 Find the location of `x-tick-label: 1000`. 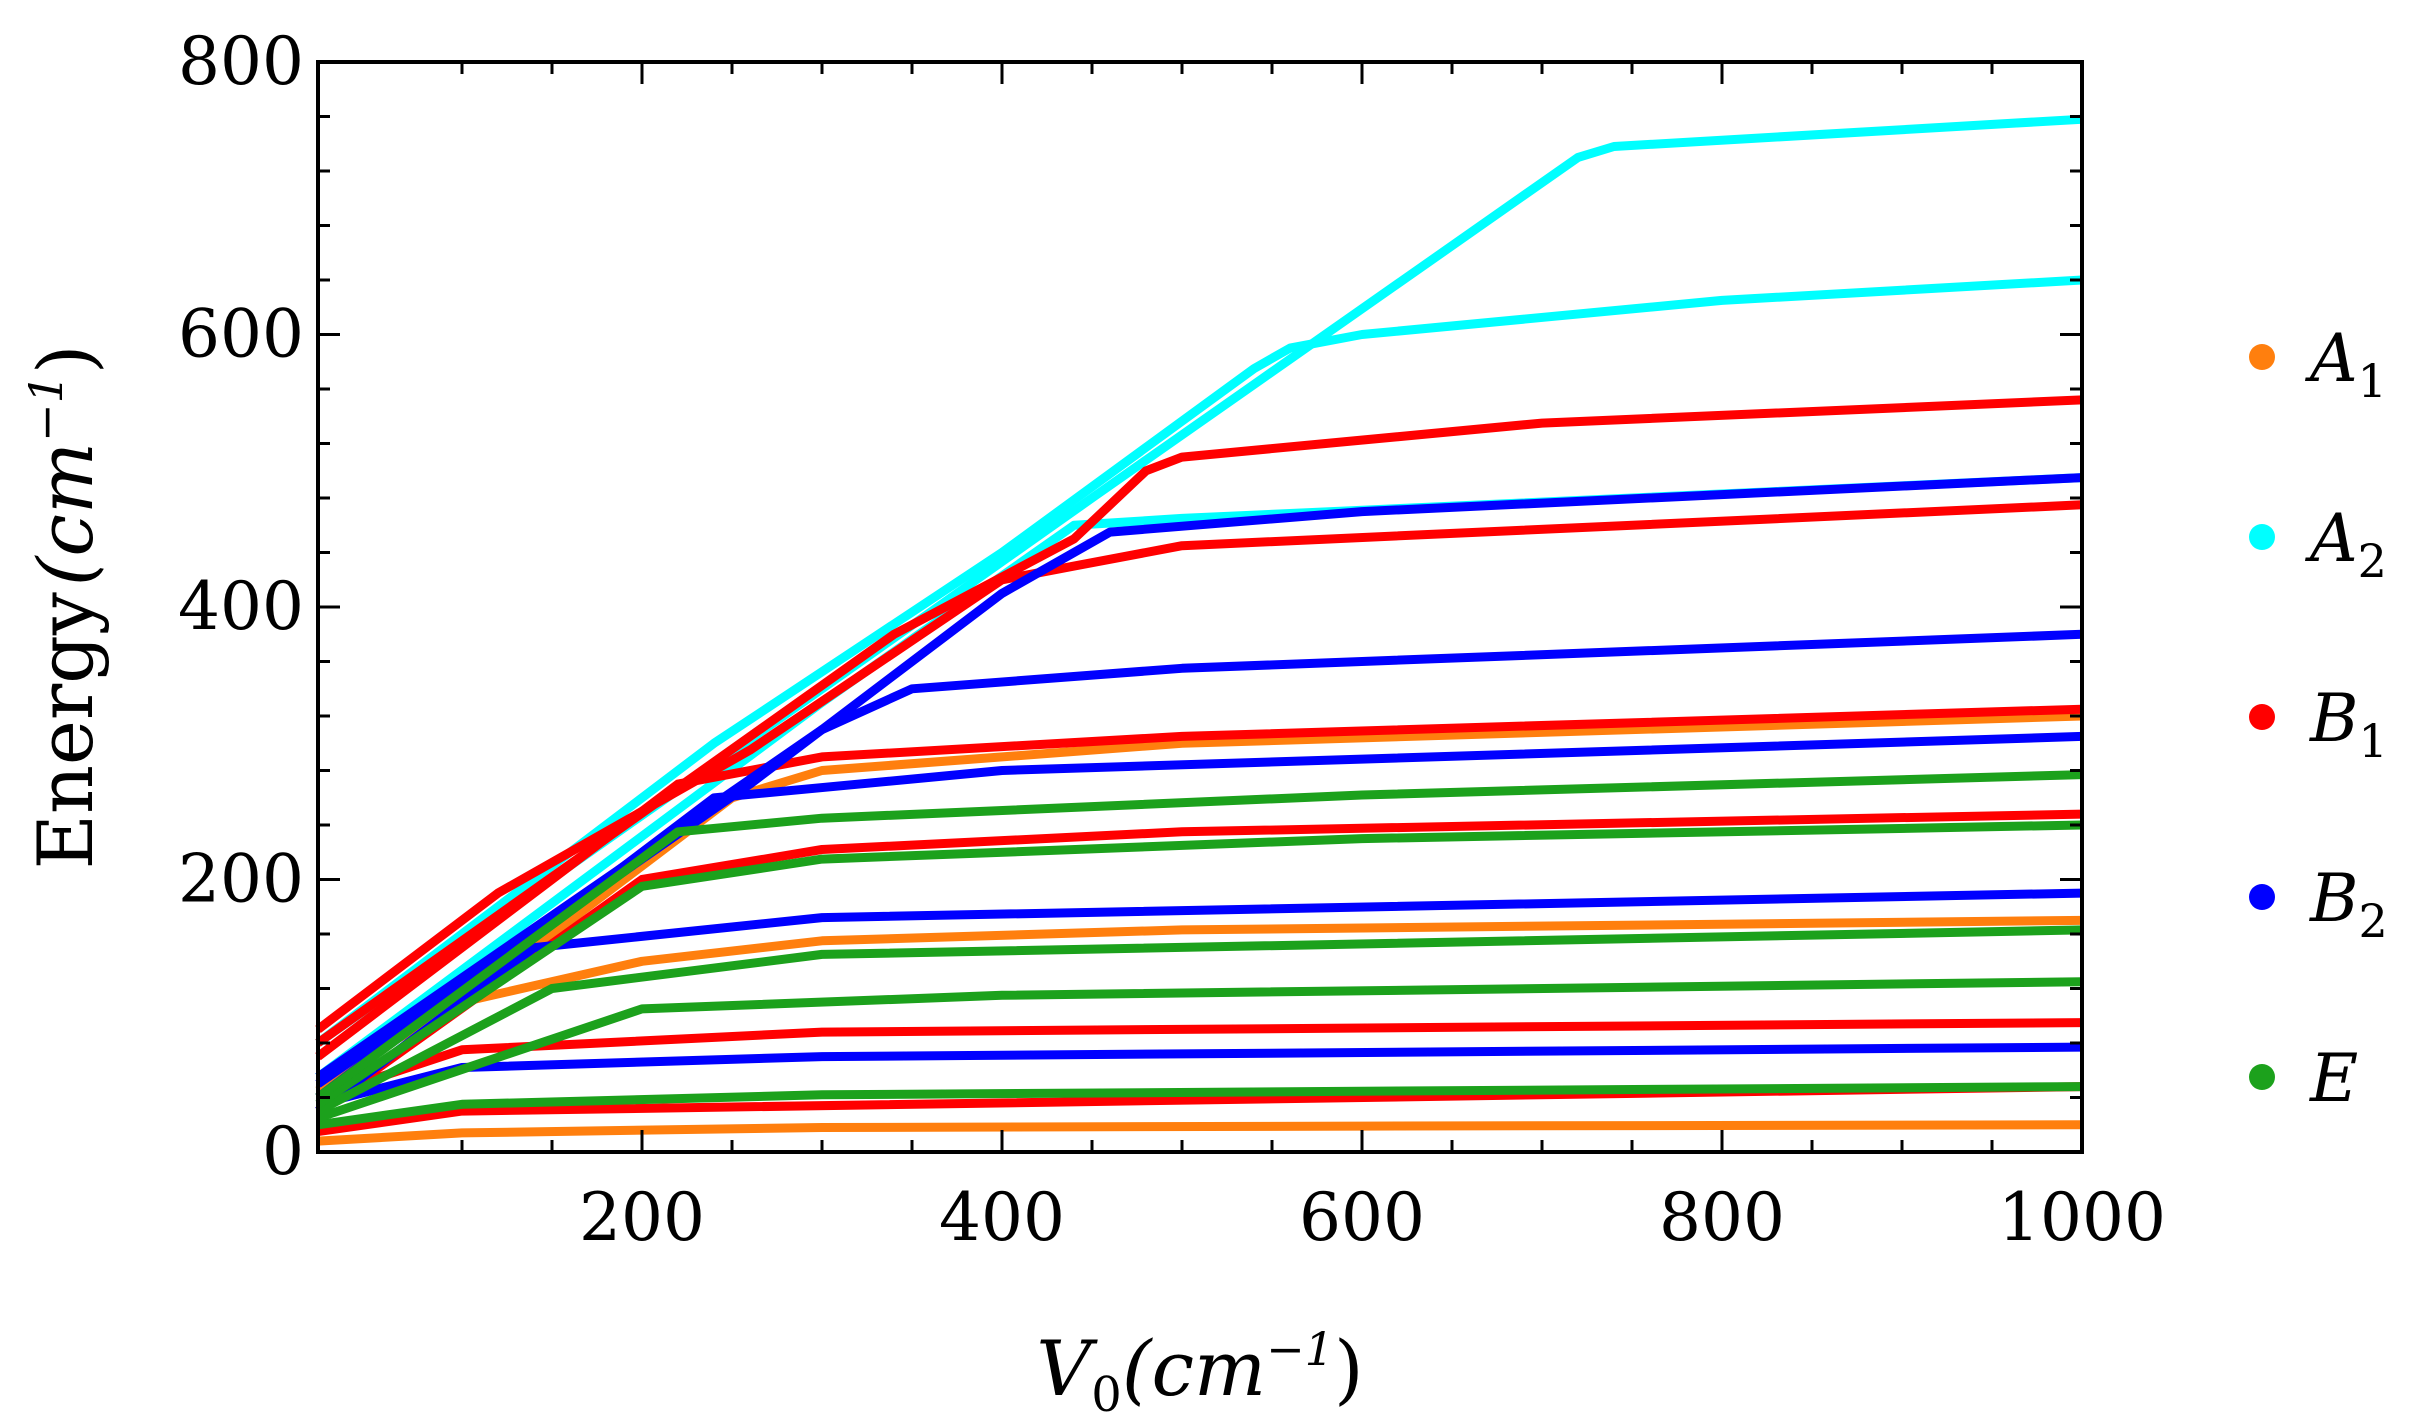

x-tick-label: 1000 is located at coordinates (2082, 1217).